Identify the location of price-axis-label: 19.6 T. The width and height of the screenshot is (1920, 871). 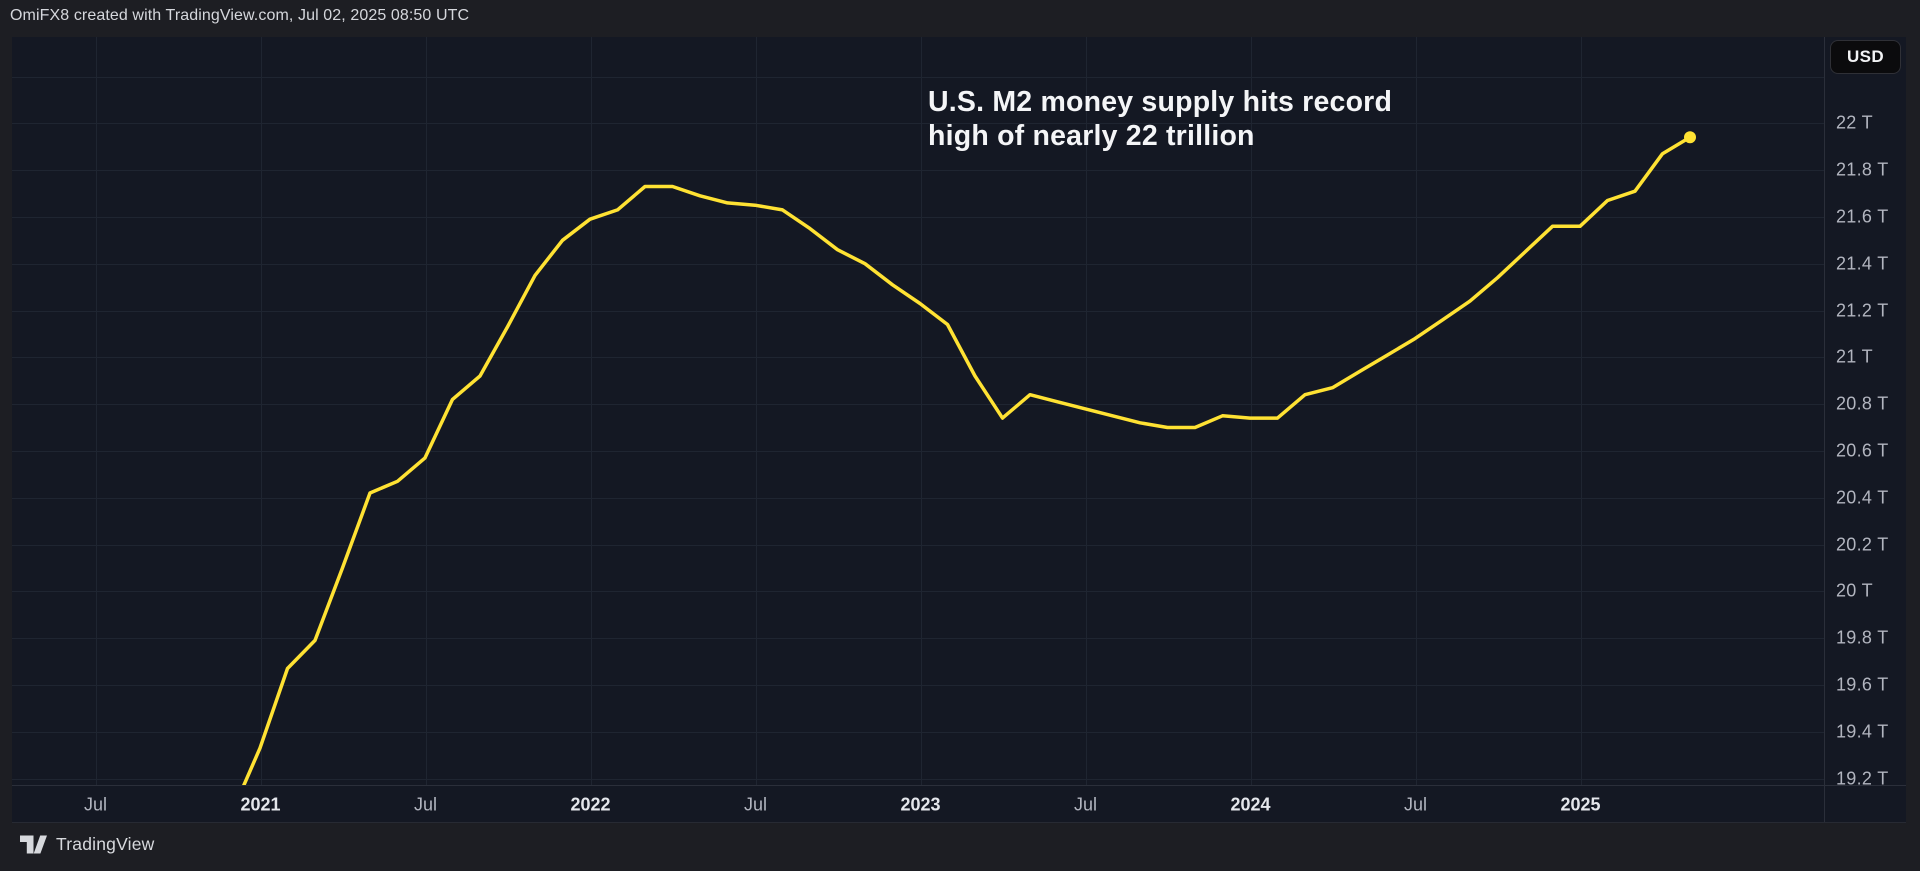
(1862, 684).